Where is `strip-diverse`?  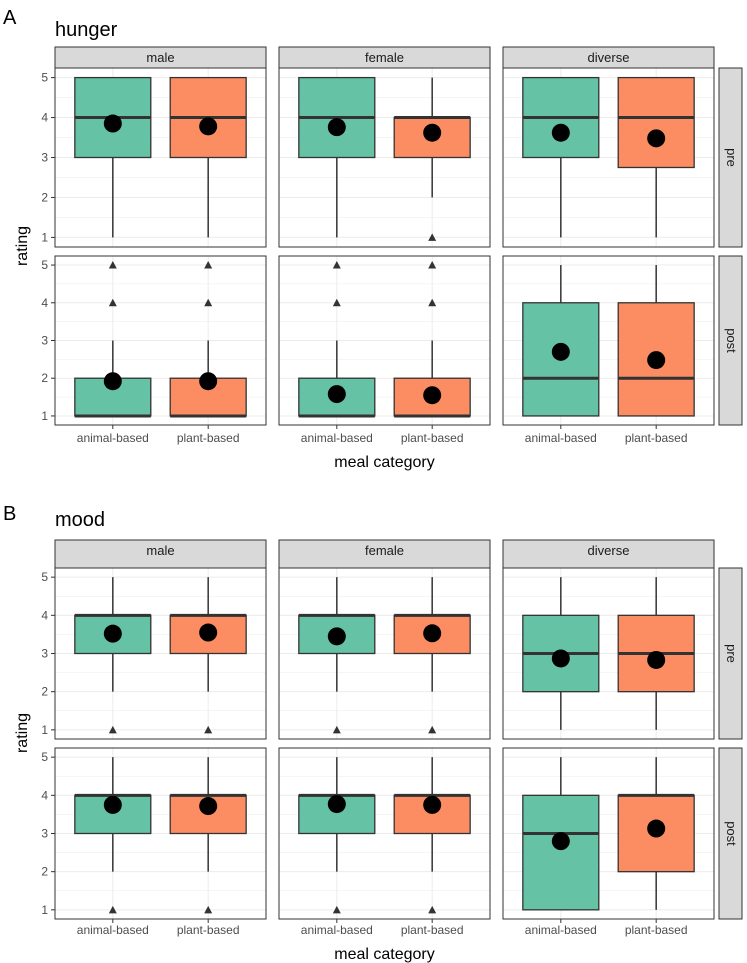 strip-diverse is located at coordinates (608, 554).